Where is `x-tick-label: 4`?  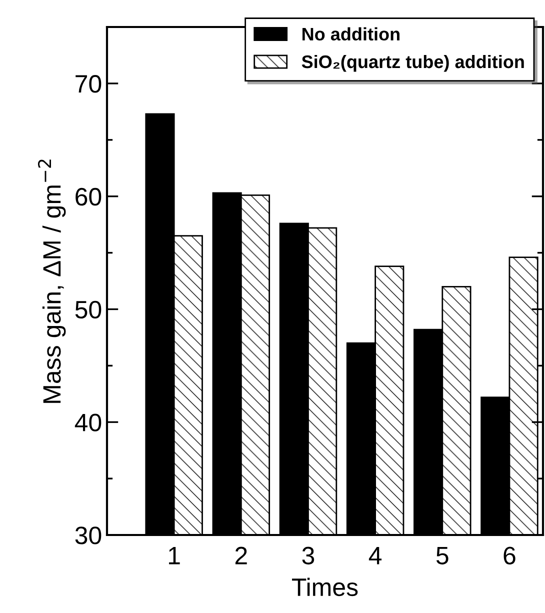 x-tick-label: 4 is located at coordinates (375, 555).